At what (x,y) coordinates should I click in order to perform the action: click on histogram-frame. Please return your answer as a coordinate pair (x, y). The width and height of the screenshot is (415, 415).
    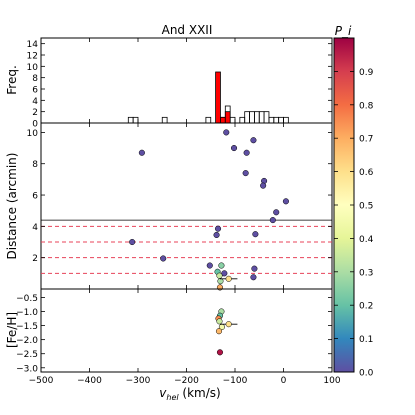
    Looking at the image, I should click on (186, 80).